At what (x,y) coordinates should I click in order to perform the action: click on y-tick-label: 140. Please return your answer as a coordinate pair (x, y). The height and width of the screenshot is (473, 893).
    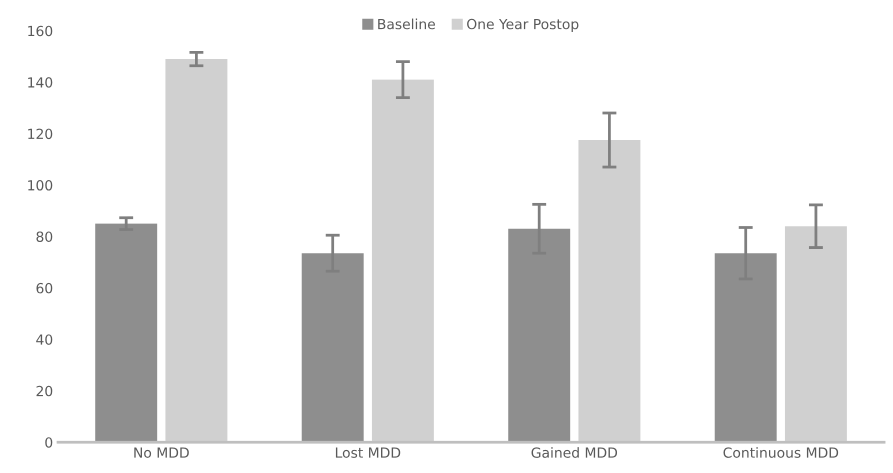
    Looking at the image, I should click on (40, 82).